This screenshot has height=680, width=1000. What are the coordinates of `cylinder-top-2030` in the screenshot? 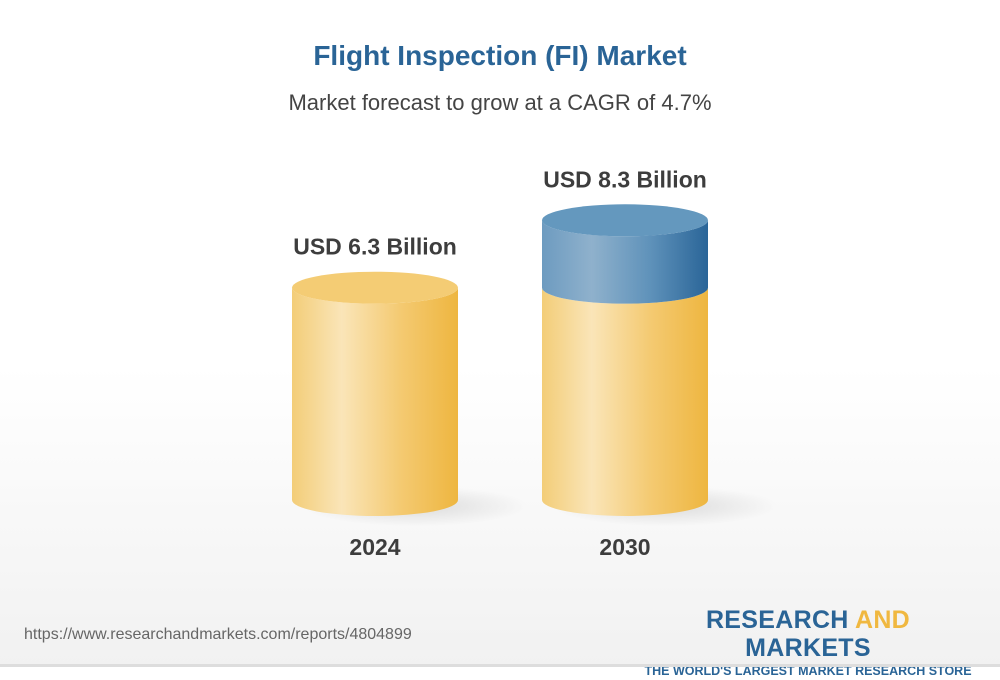 It's located at (625, 220).